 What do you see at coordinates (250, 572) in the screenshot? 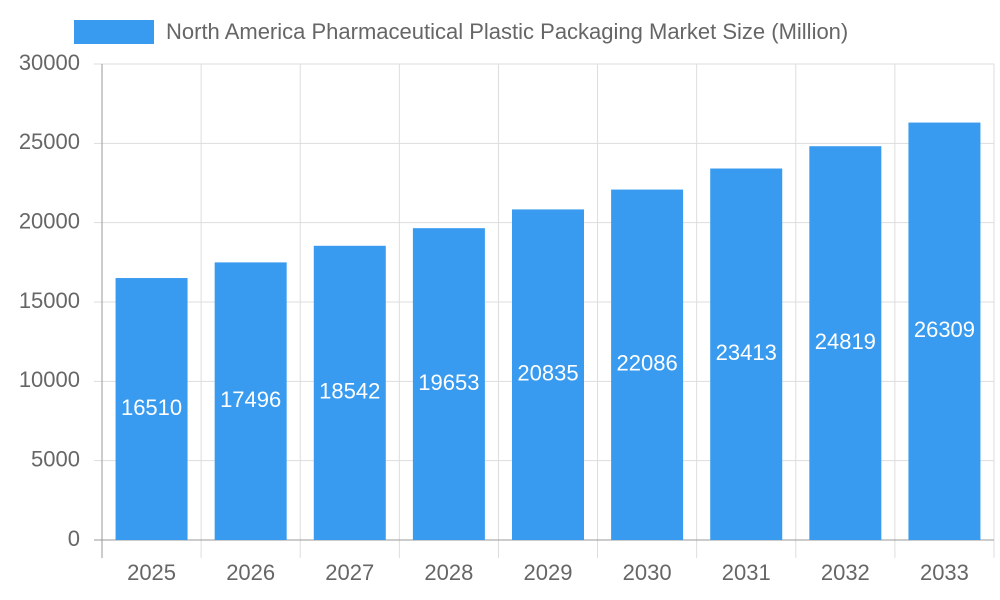
I see `x-tick-label: 2026` at bounding box center [250, 572].